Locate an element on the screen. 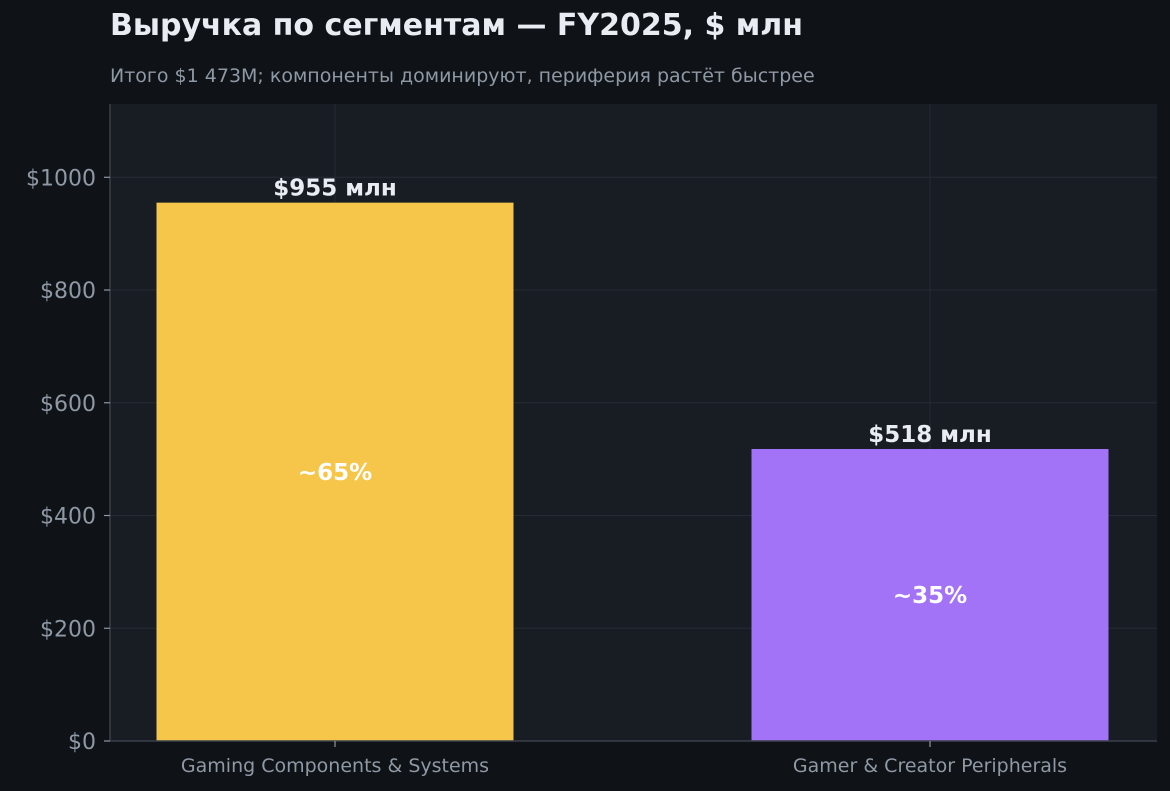 This screenshot has height=791, width=1170. y-tick-label: $600 is located at coordinates (68, 404).